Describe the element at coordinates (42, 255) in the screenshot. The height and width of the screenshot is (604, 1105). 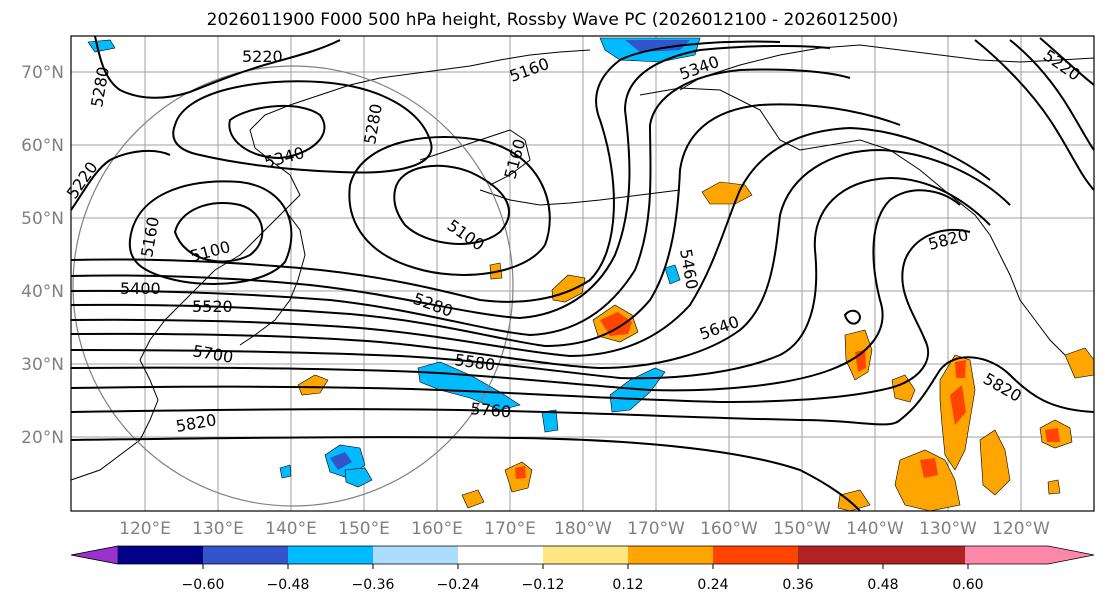
I see `latitude-axis: 70°N 60°N 50°N 40°N 30°N 20°N` at that location.